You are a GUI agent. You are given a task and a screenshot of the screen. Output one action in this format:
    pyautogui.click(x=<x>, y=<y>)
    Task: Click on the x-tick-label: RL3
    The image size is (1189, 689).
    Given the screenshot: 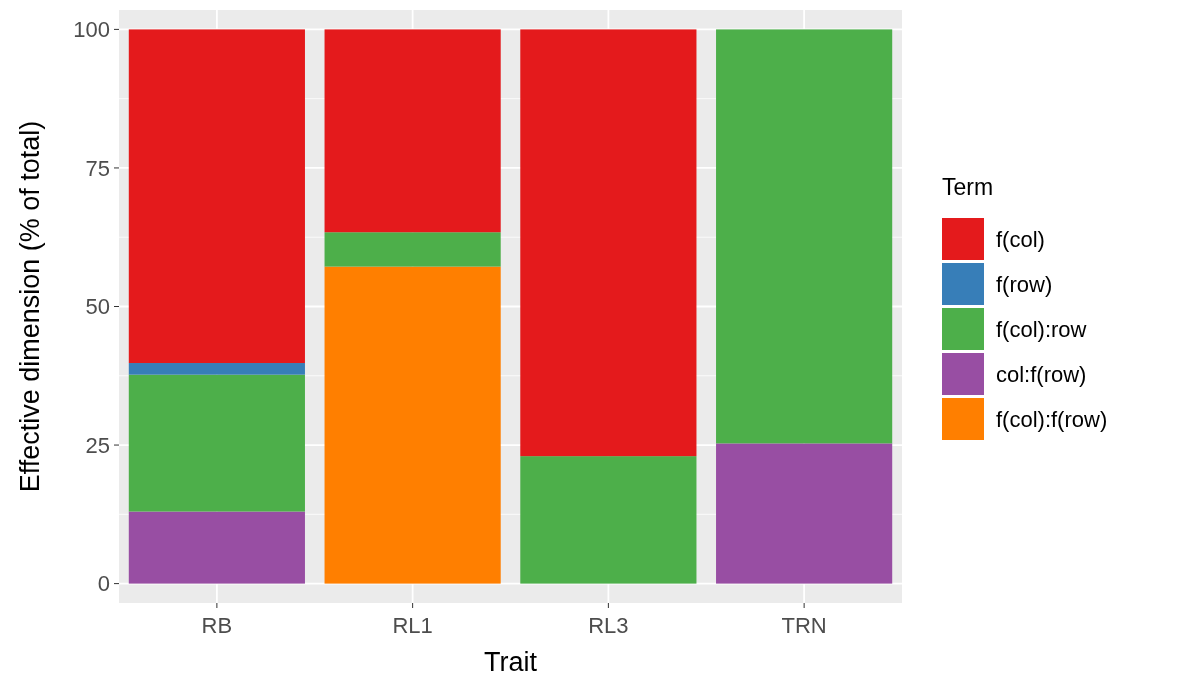 What is the action you would take?
    pyautogui.click(x=608, y=625)
    